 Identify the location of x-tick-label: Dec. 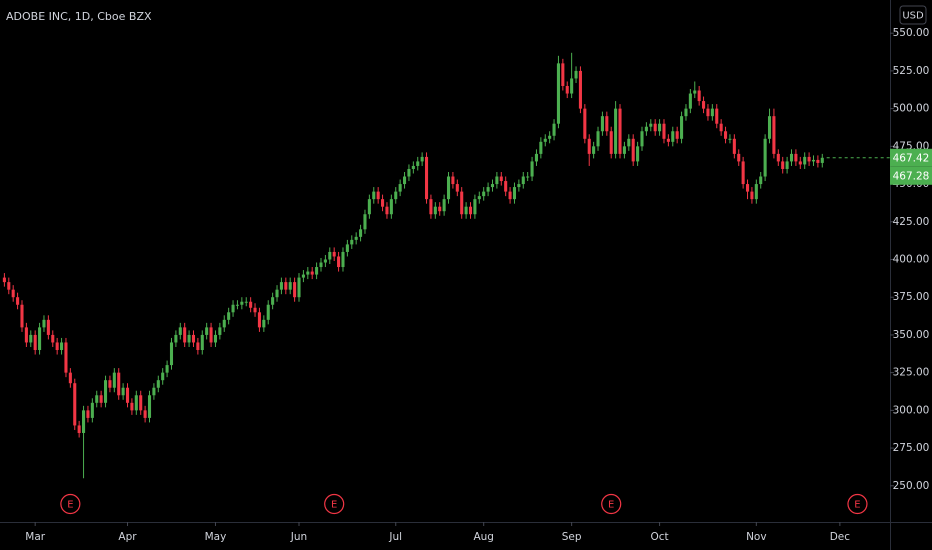
(840, 537).